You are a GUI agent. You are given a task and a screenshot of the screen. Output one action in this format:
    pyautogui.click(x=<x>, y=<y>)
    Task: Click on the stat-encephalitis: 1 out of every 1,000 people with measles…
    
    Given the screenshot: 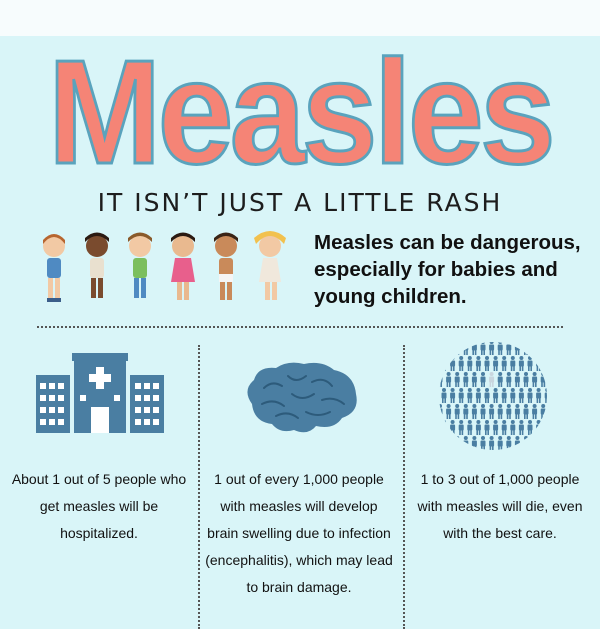 What is the action you would take?
    pyautogui.click(x=299, y=533)
    